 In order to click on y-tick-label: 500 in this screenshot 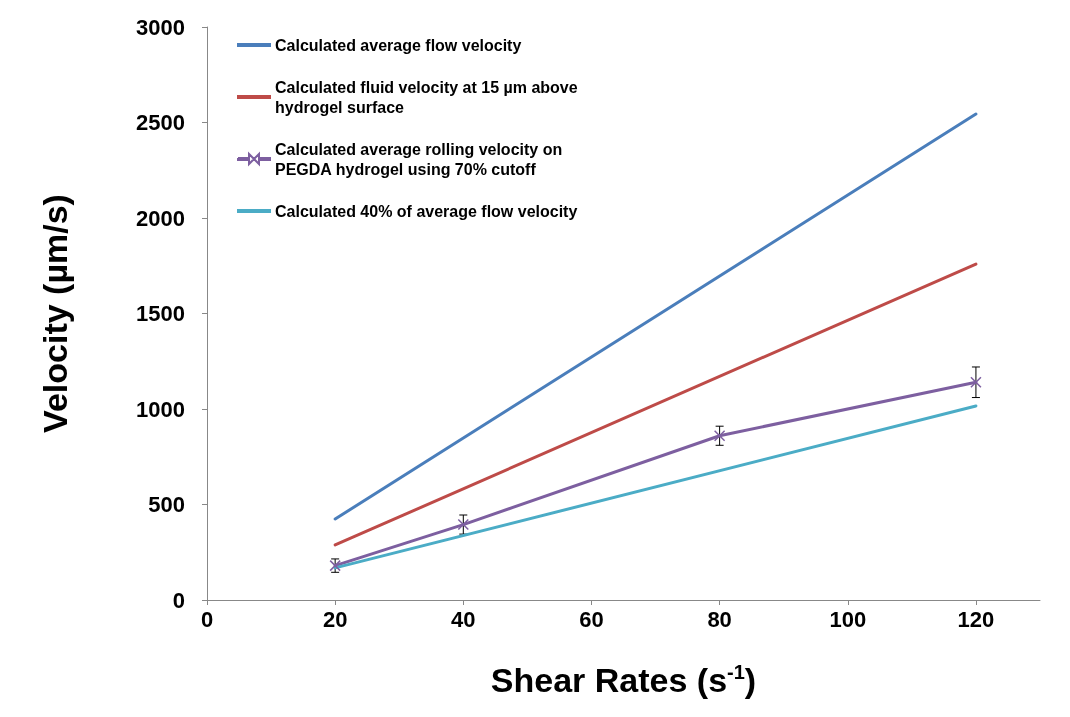, I will do `click(166, 504)`.